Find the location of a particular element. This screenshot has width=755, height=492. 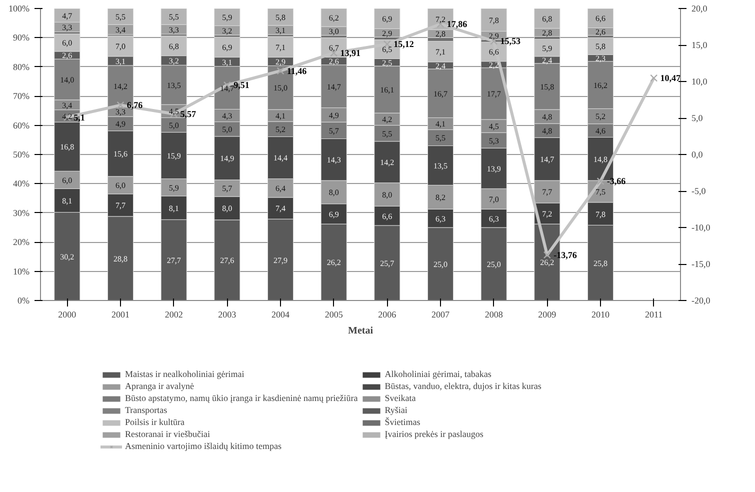

data-label: 7,5 is located at coordinates (601, 191).